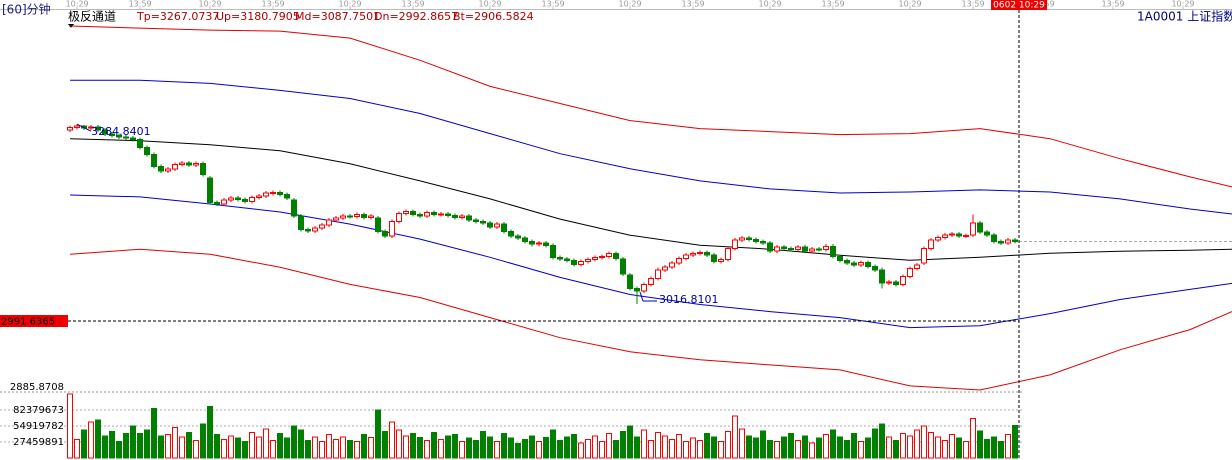 Image resolution: width=1232 pixels, height=460 pixels. Describe the element at coordinates (37, 387) in the screenshot. I see `y-tick-label: 2885.8708` at that location.